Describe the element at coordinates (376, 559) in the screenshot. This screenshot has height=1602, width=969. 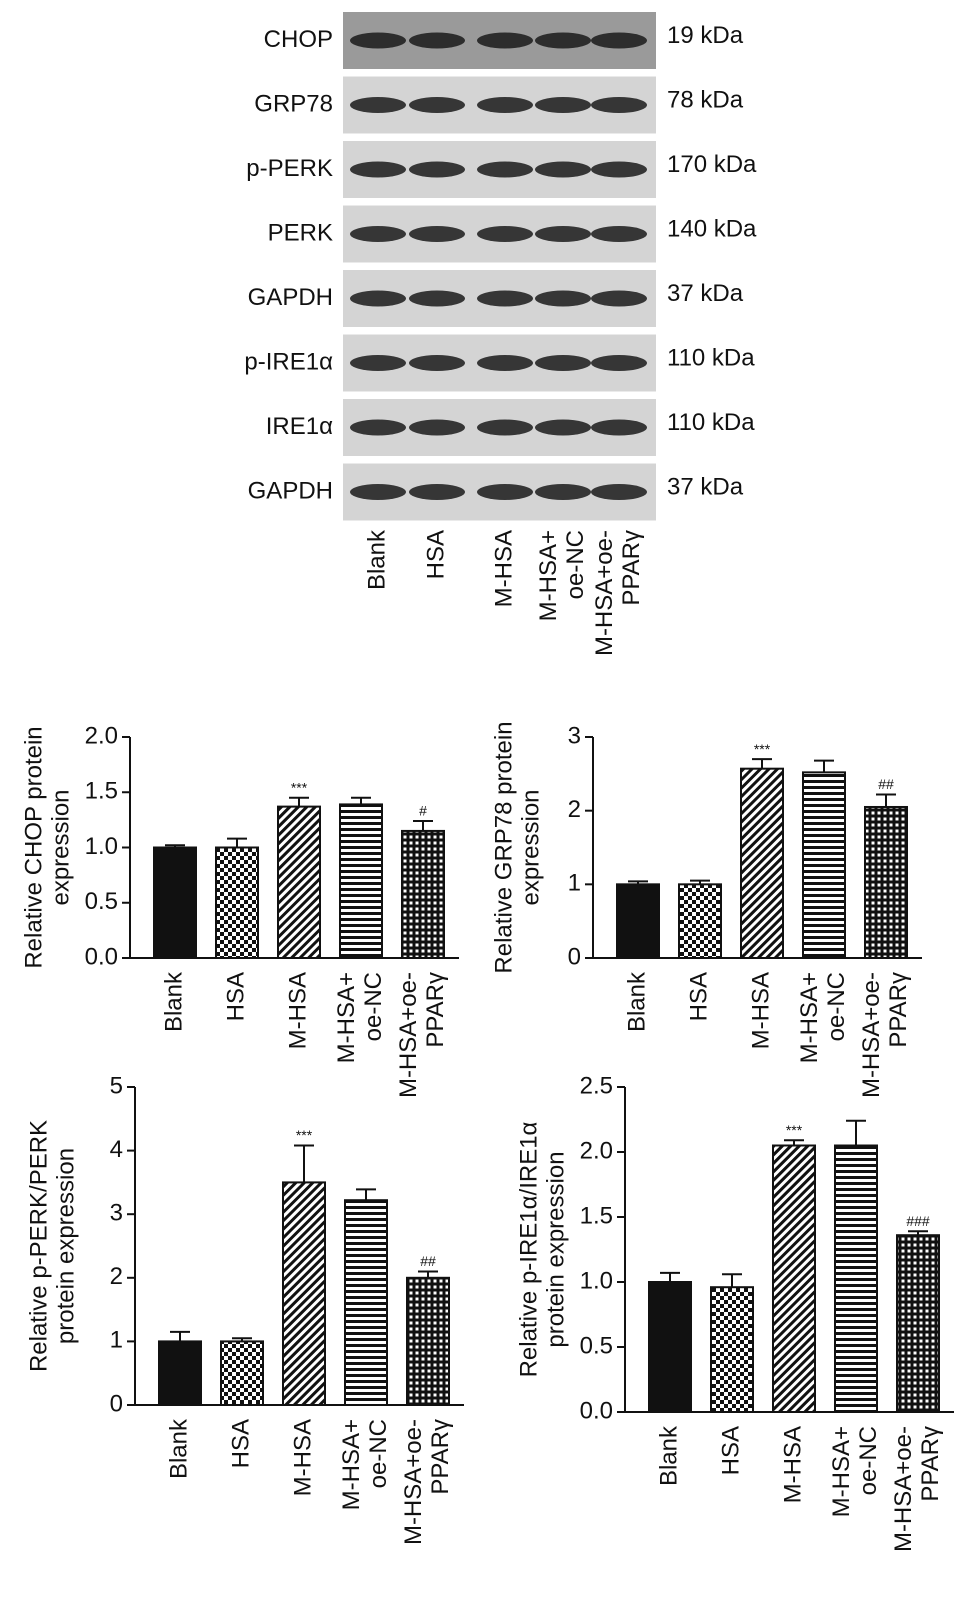
I see `lane-label: Blank` at that location.